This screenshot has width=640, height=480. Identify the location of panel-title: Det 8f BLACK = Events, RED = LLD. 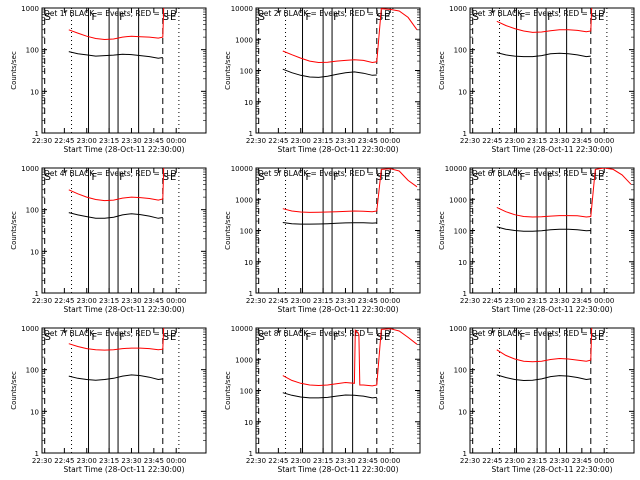
(324, 333).